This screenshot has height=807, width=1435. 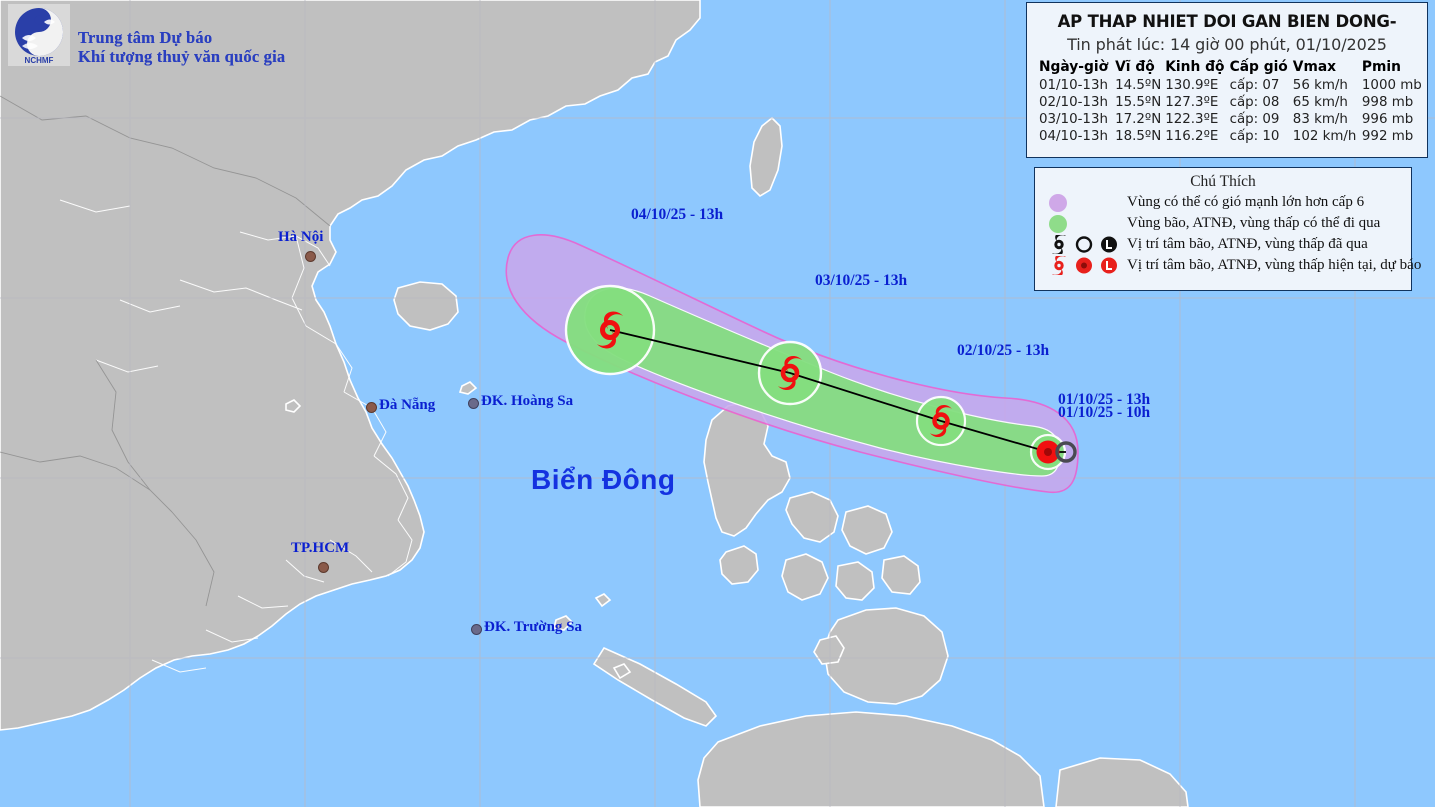 I want to click on nchmf-circular-logo: NCHMF, so click(x=39, y=35).